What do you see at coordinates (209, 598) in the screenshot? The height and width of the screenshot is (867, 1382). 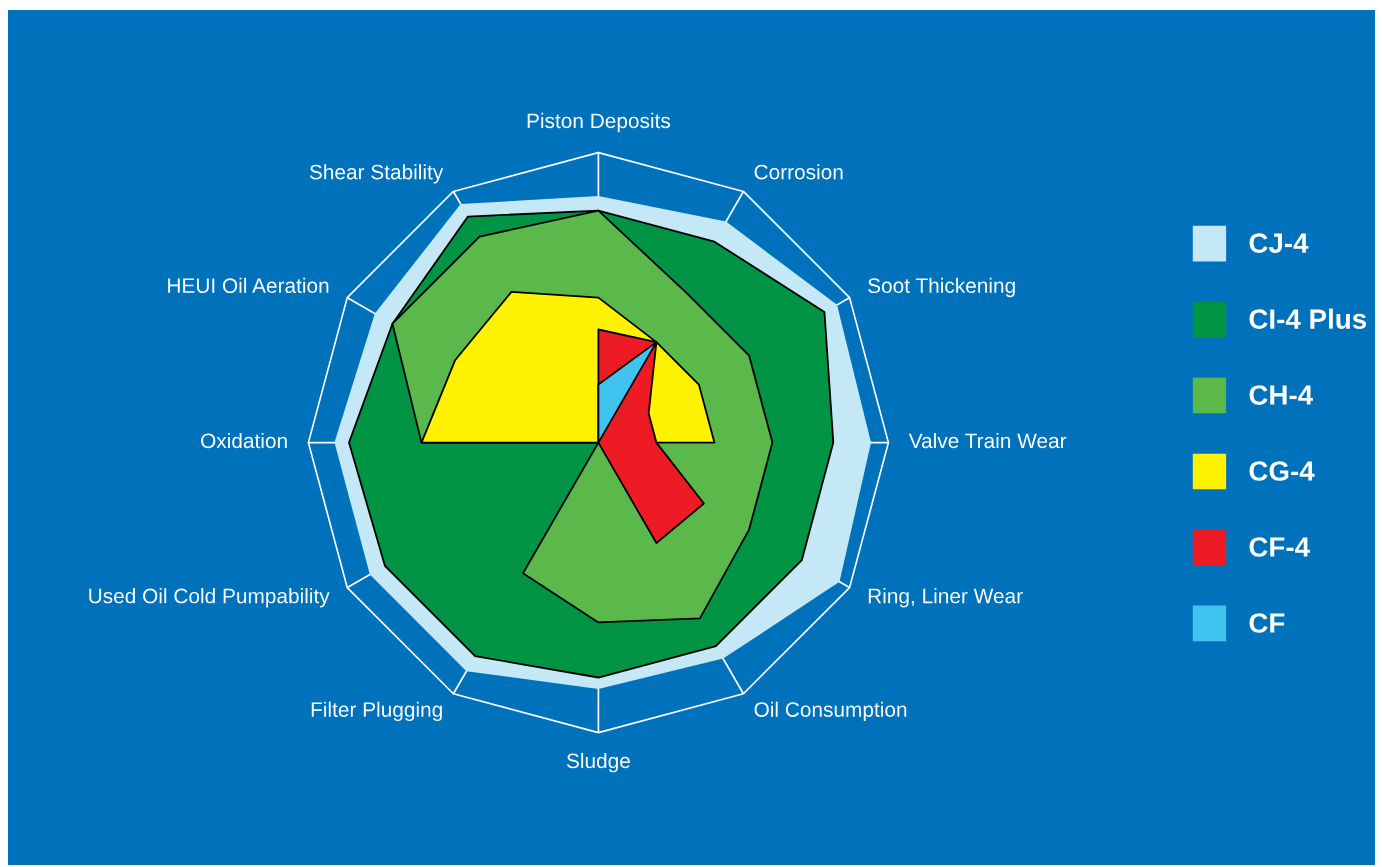 I see `spoke-label: Used Oil Cold Pumpability` at bounding box center [209, 598].